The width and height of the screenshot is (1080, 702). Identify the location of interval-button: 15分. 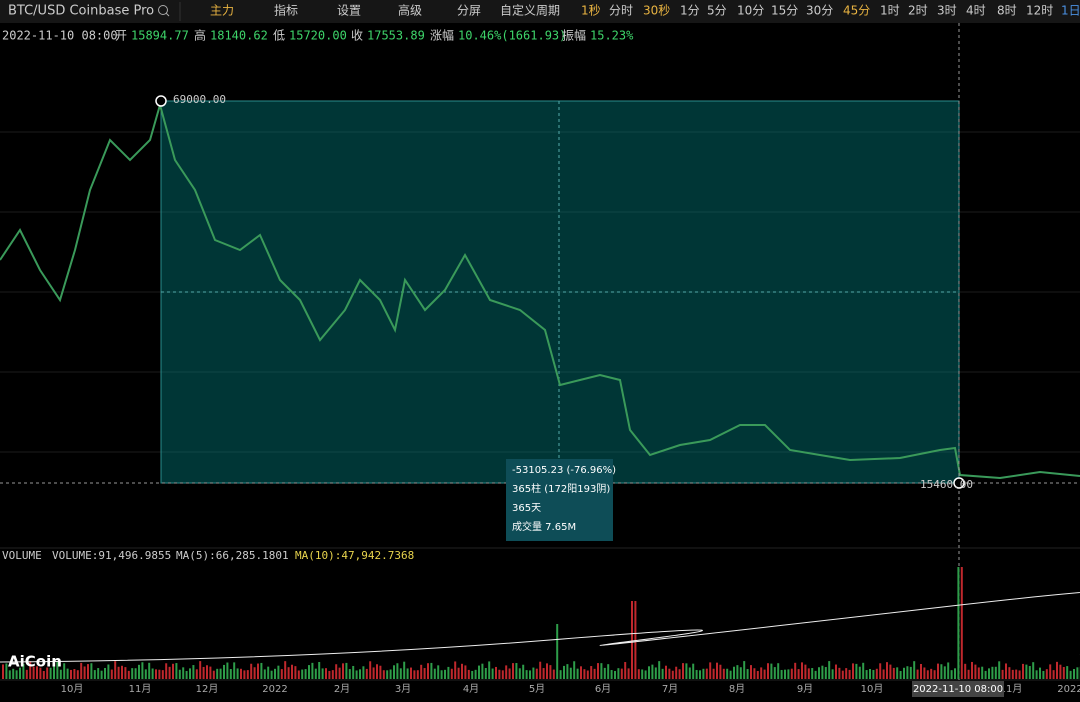
(784, 11).